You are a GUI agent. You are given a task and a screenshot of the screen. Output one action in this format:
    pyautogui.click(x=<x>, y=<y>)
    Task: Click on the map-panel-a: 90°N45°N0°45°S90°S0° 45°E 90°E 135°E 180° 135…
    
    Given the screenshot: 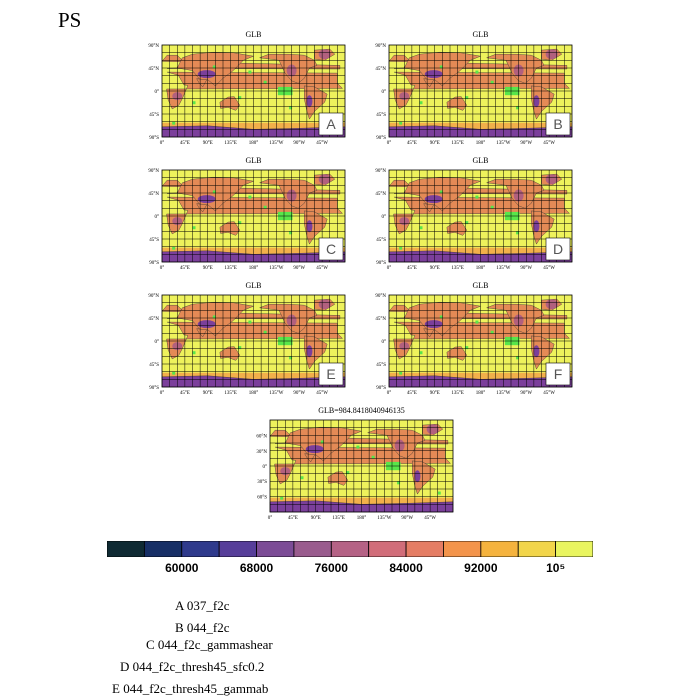 What is the action you would take?
    pyautogui.click(x=247, y=95)
    